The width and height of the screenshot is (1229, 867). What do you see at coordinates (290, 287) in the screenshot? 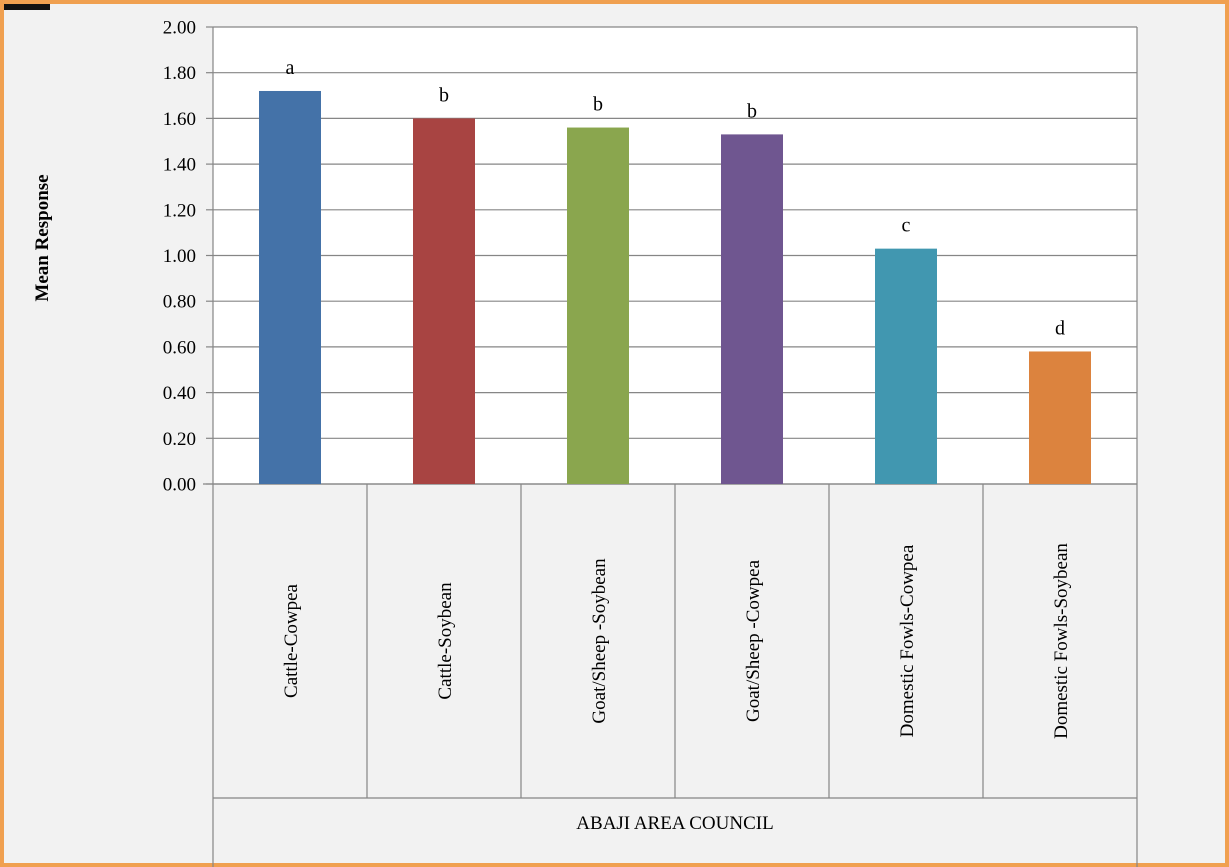
I see `bar-cattle-cowpea` at bounding box center [290, 287].